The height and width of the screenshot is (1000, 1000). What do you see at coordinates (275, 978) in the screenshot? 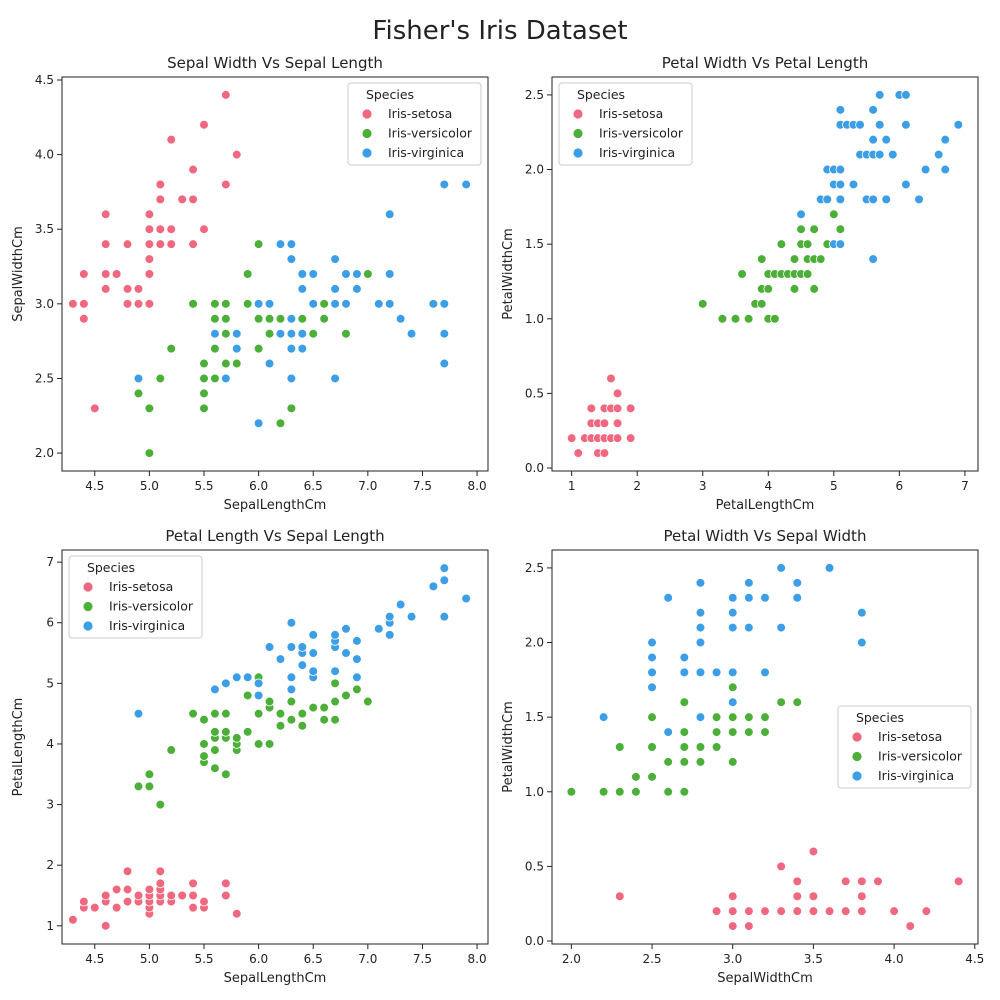
I see `x-axis-label: SepalLengthCm` at bounding box center [275, 978].